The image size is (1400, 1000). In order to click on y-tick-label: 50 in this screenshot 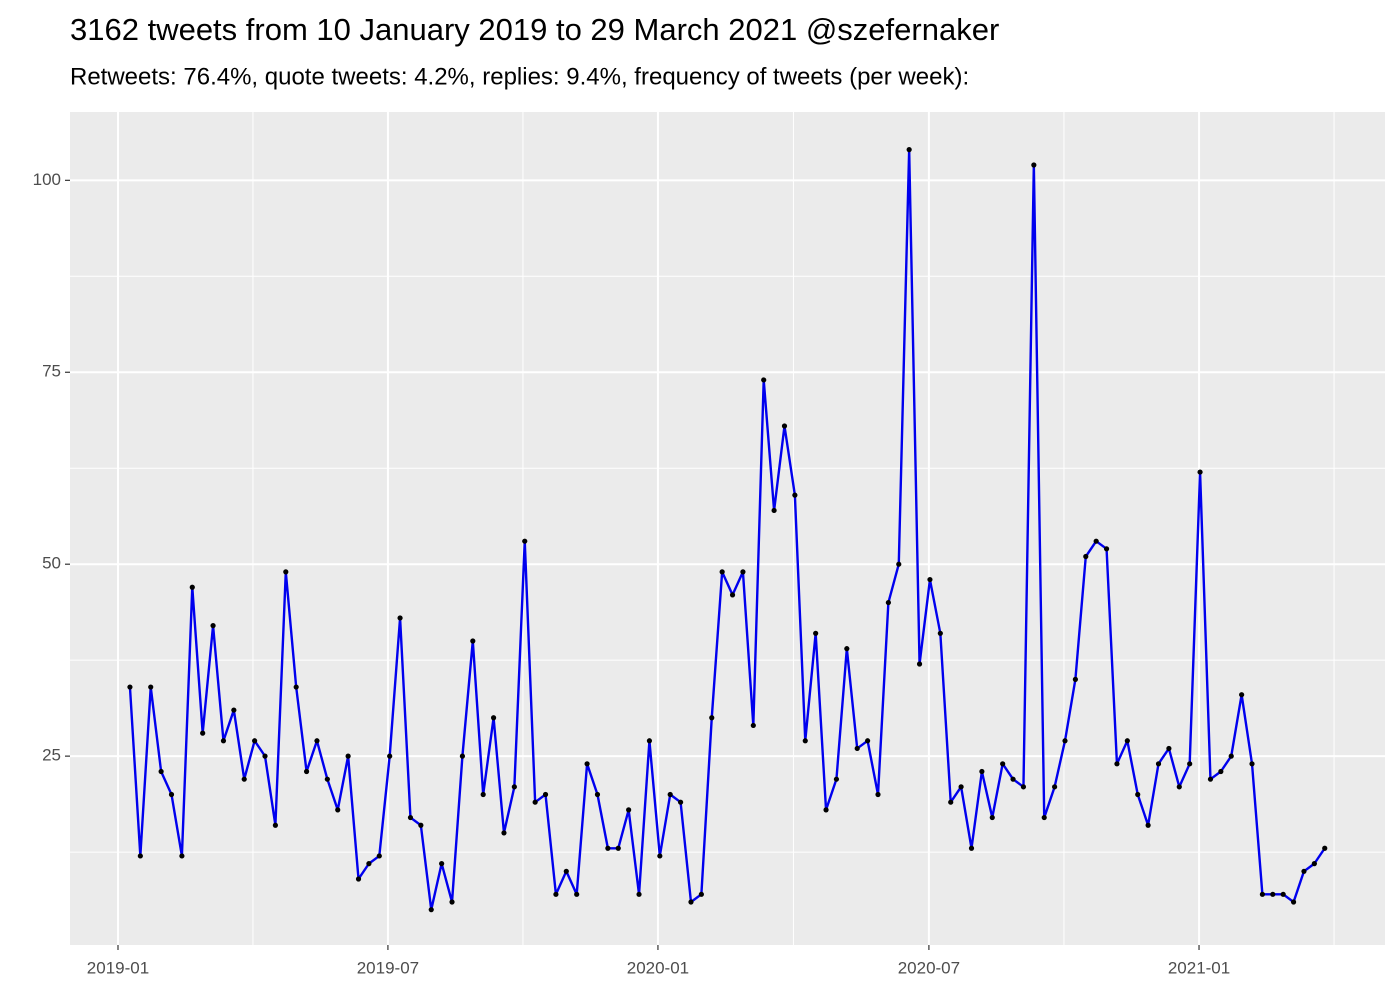, I will do `click(51, 563)`.